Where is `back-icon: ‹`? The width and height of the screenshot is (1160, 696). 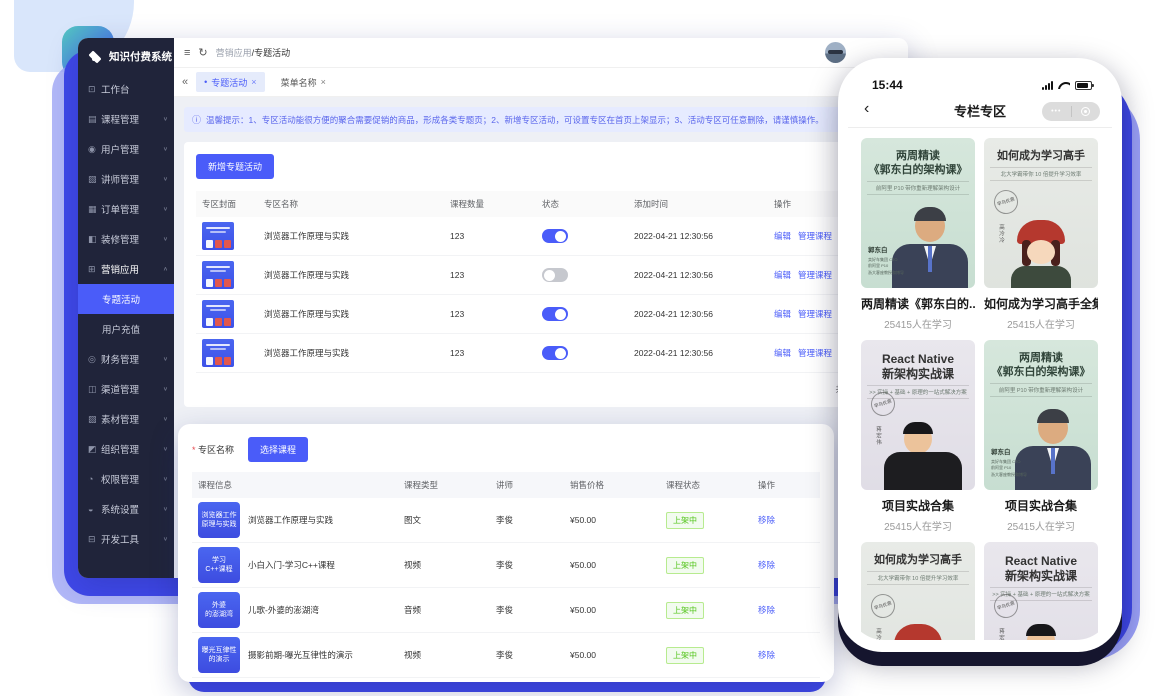 back-icon: ‹ is located at coordinates (867, 108).